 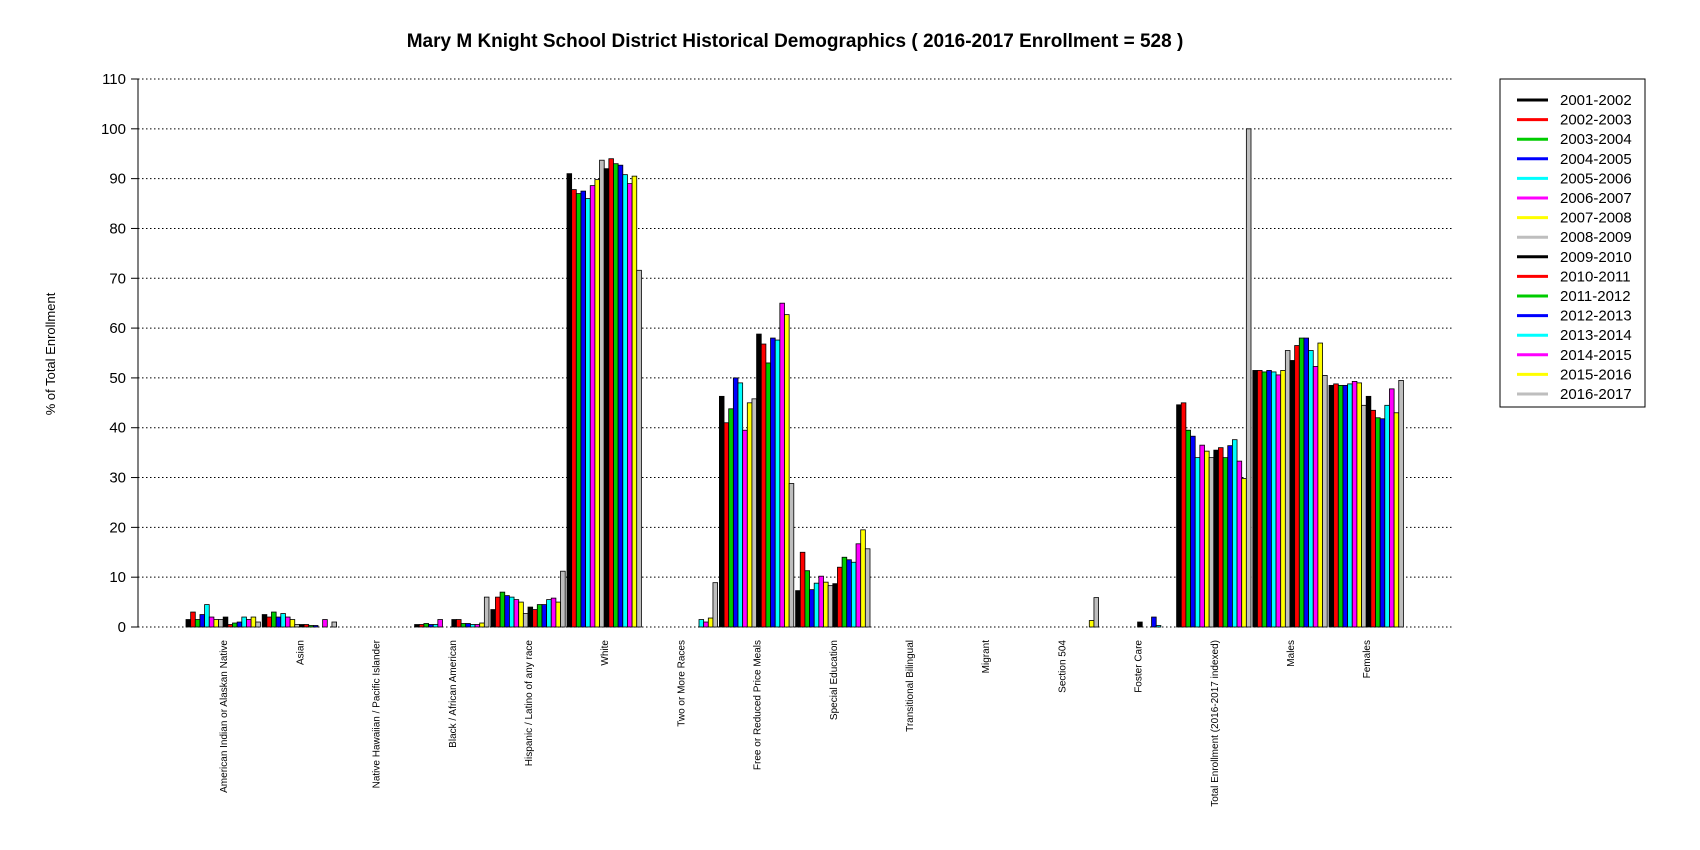 What do you see at coordinates (224, 716) in the screenshot?
I see `x-tick-label: American Indian or Alaskan Native` at bounding box center [224, 716].